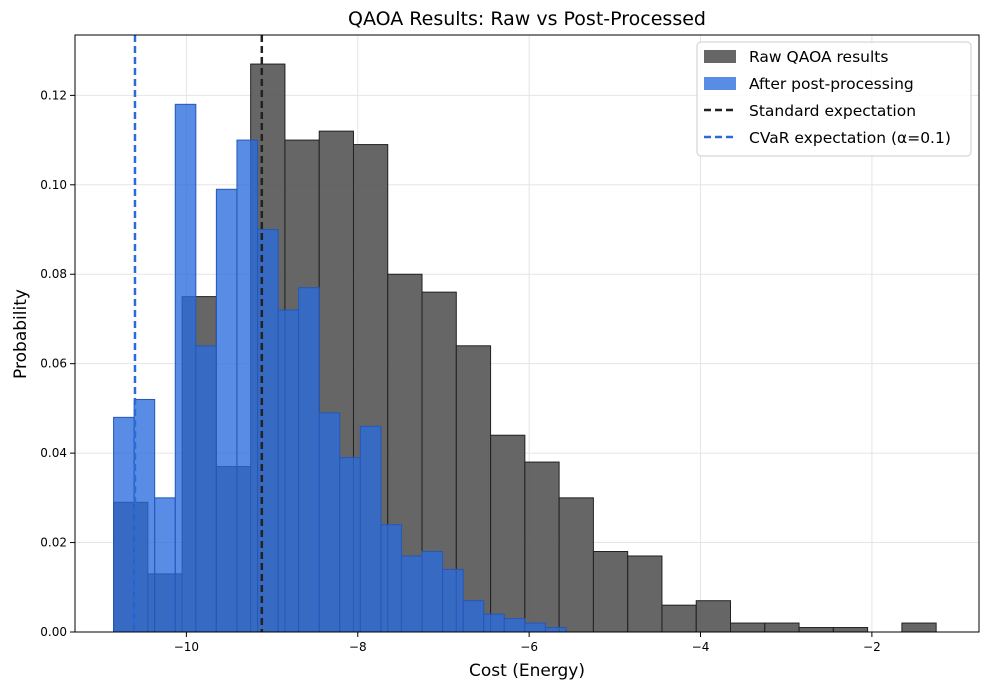 The width and height of the screenshot is (989, 690). I want to click on y-tick-label: 0.00, so click(53, 632).